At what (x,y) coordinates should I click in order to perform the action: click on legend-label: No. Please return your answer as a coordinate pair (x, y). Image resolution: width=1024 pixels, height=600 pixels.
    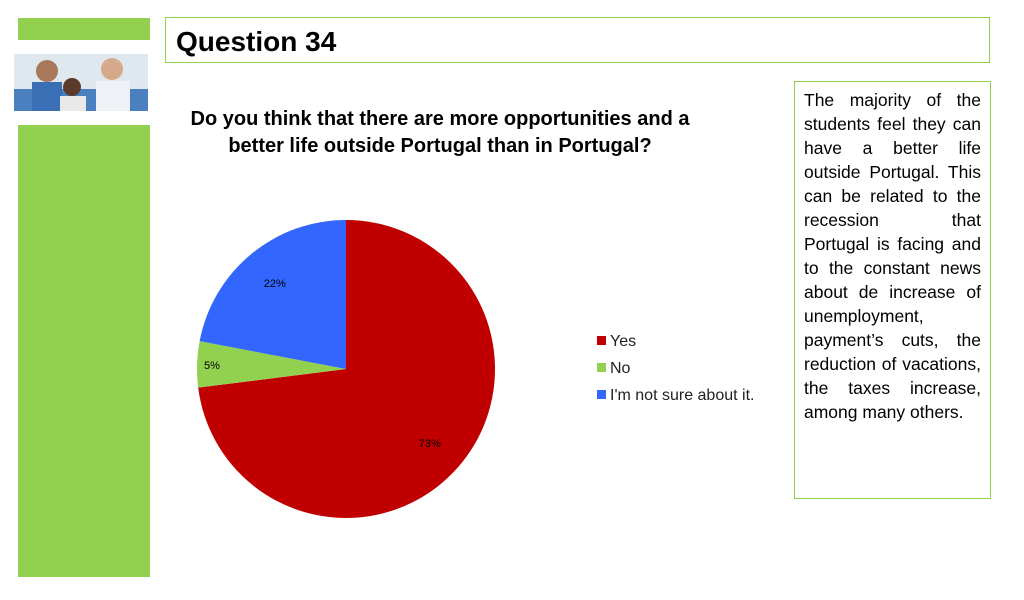
    Looking at the image, I should click on (620, 368).